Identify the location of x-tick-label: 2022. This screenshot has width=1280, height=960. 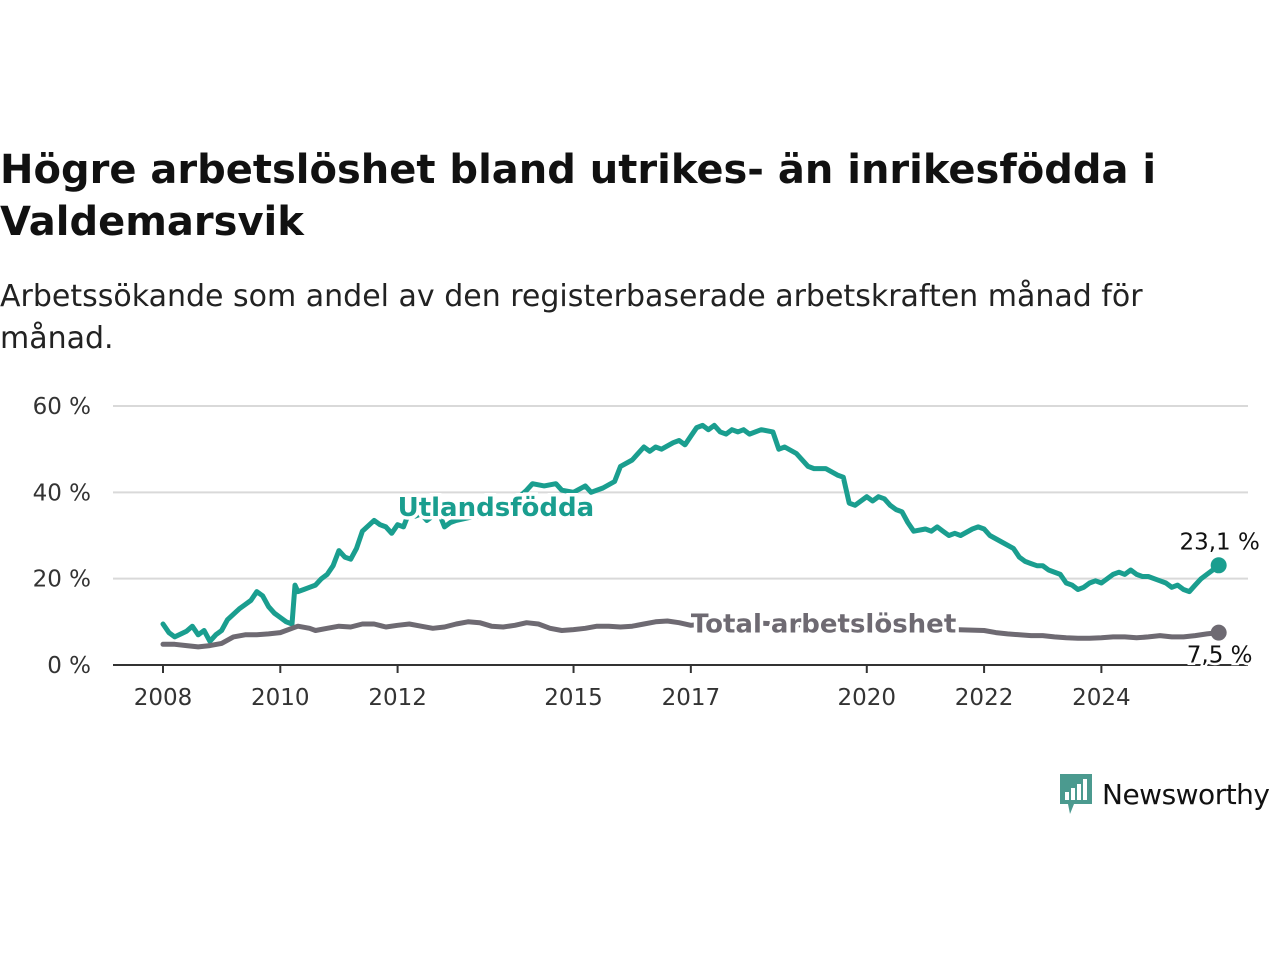
(984, 698).